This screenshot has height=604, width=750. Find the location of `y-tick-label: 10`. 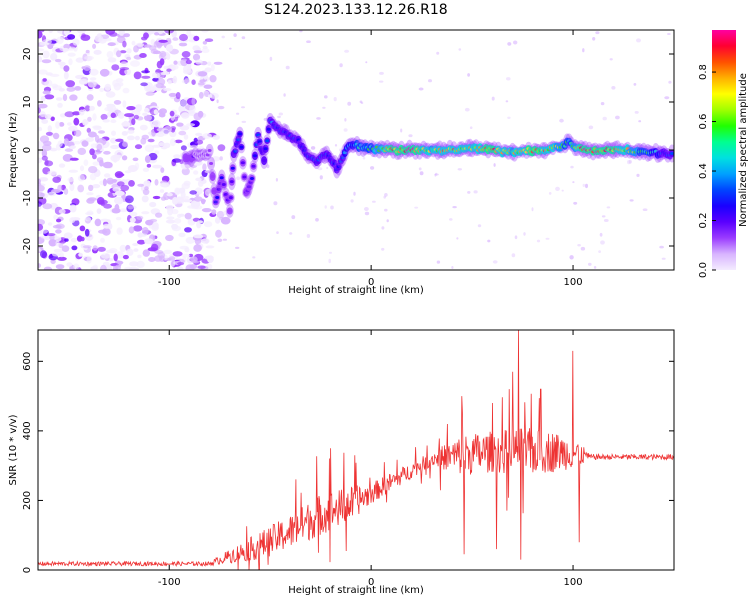

y-tick-label: 10 is located at coordinates (27, 102).